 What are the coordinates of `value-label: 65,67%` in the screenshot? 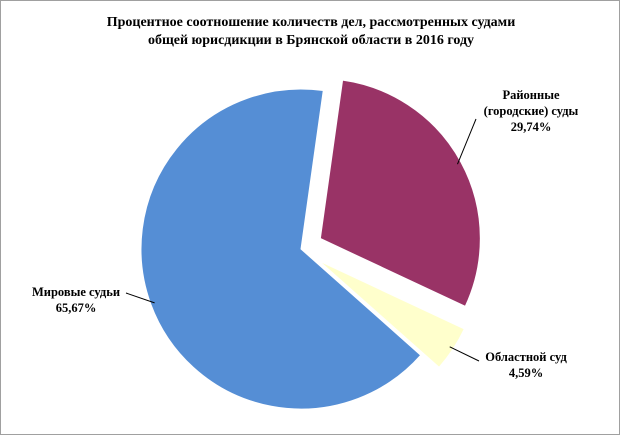 It's located at (76, 308).